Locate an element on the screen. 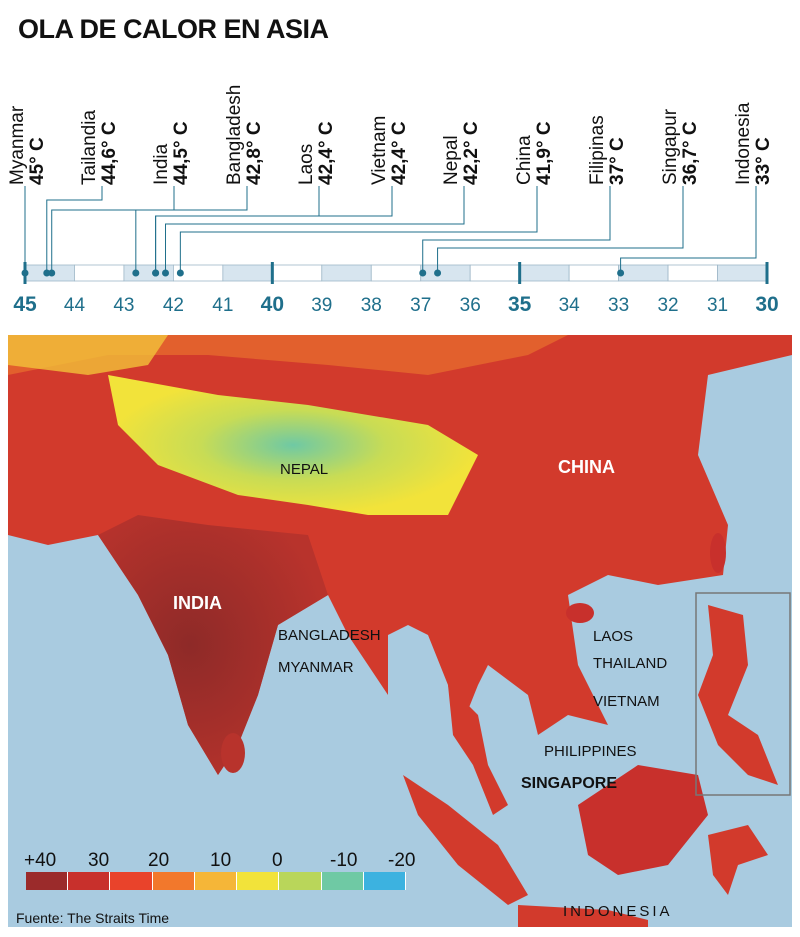 The image size is (800, 937). scale-tick-label: 37 is located at coordinates (420, 305).